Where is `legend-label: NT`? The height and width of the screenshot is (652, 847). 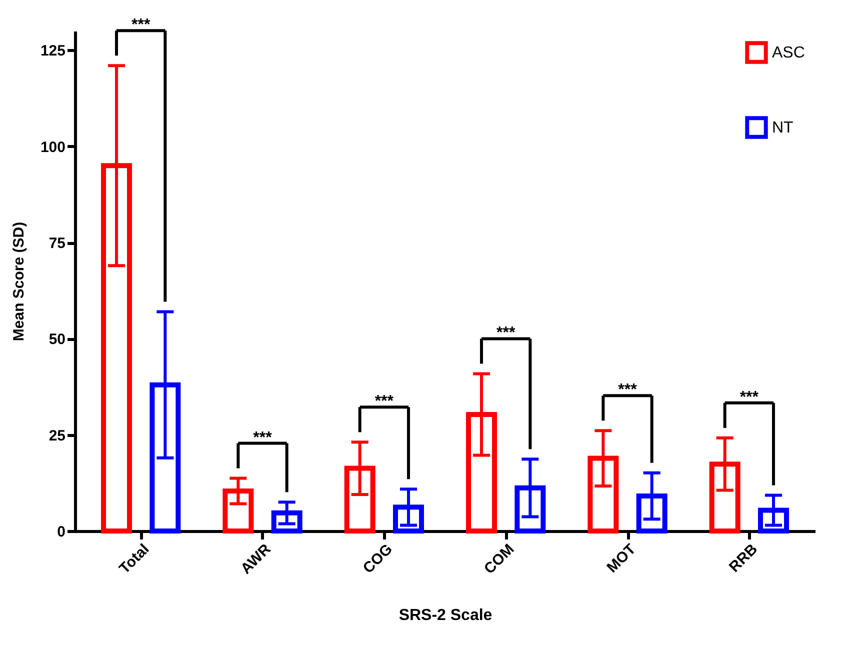 legend-label: NT is located at coordinates (783, 128).